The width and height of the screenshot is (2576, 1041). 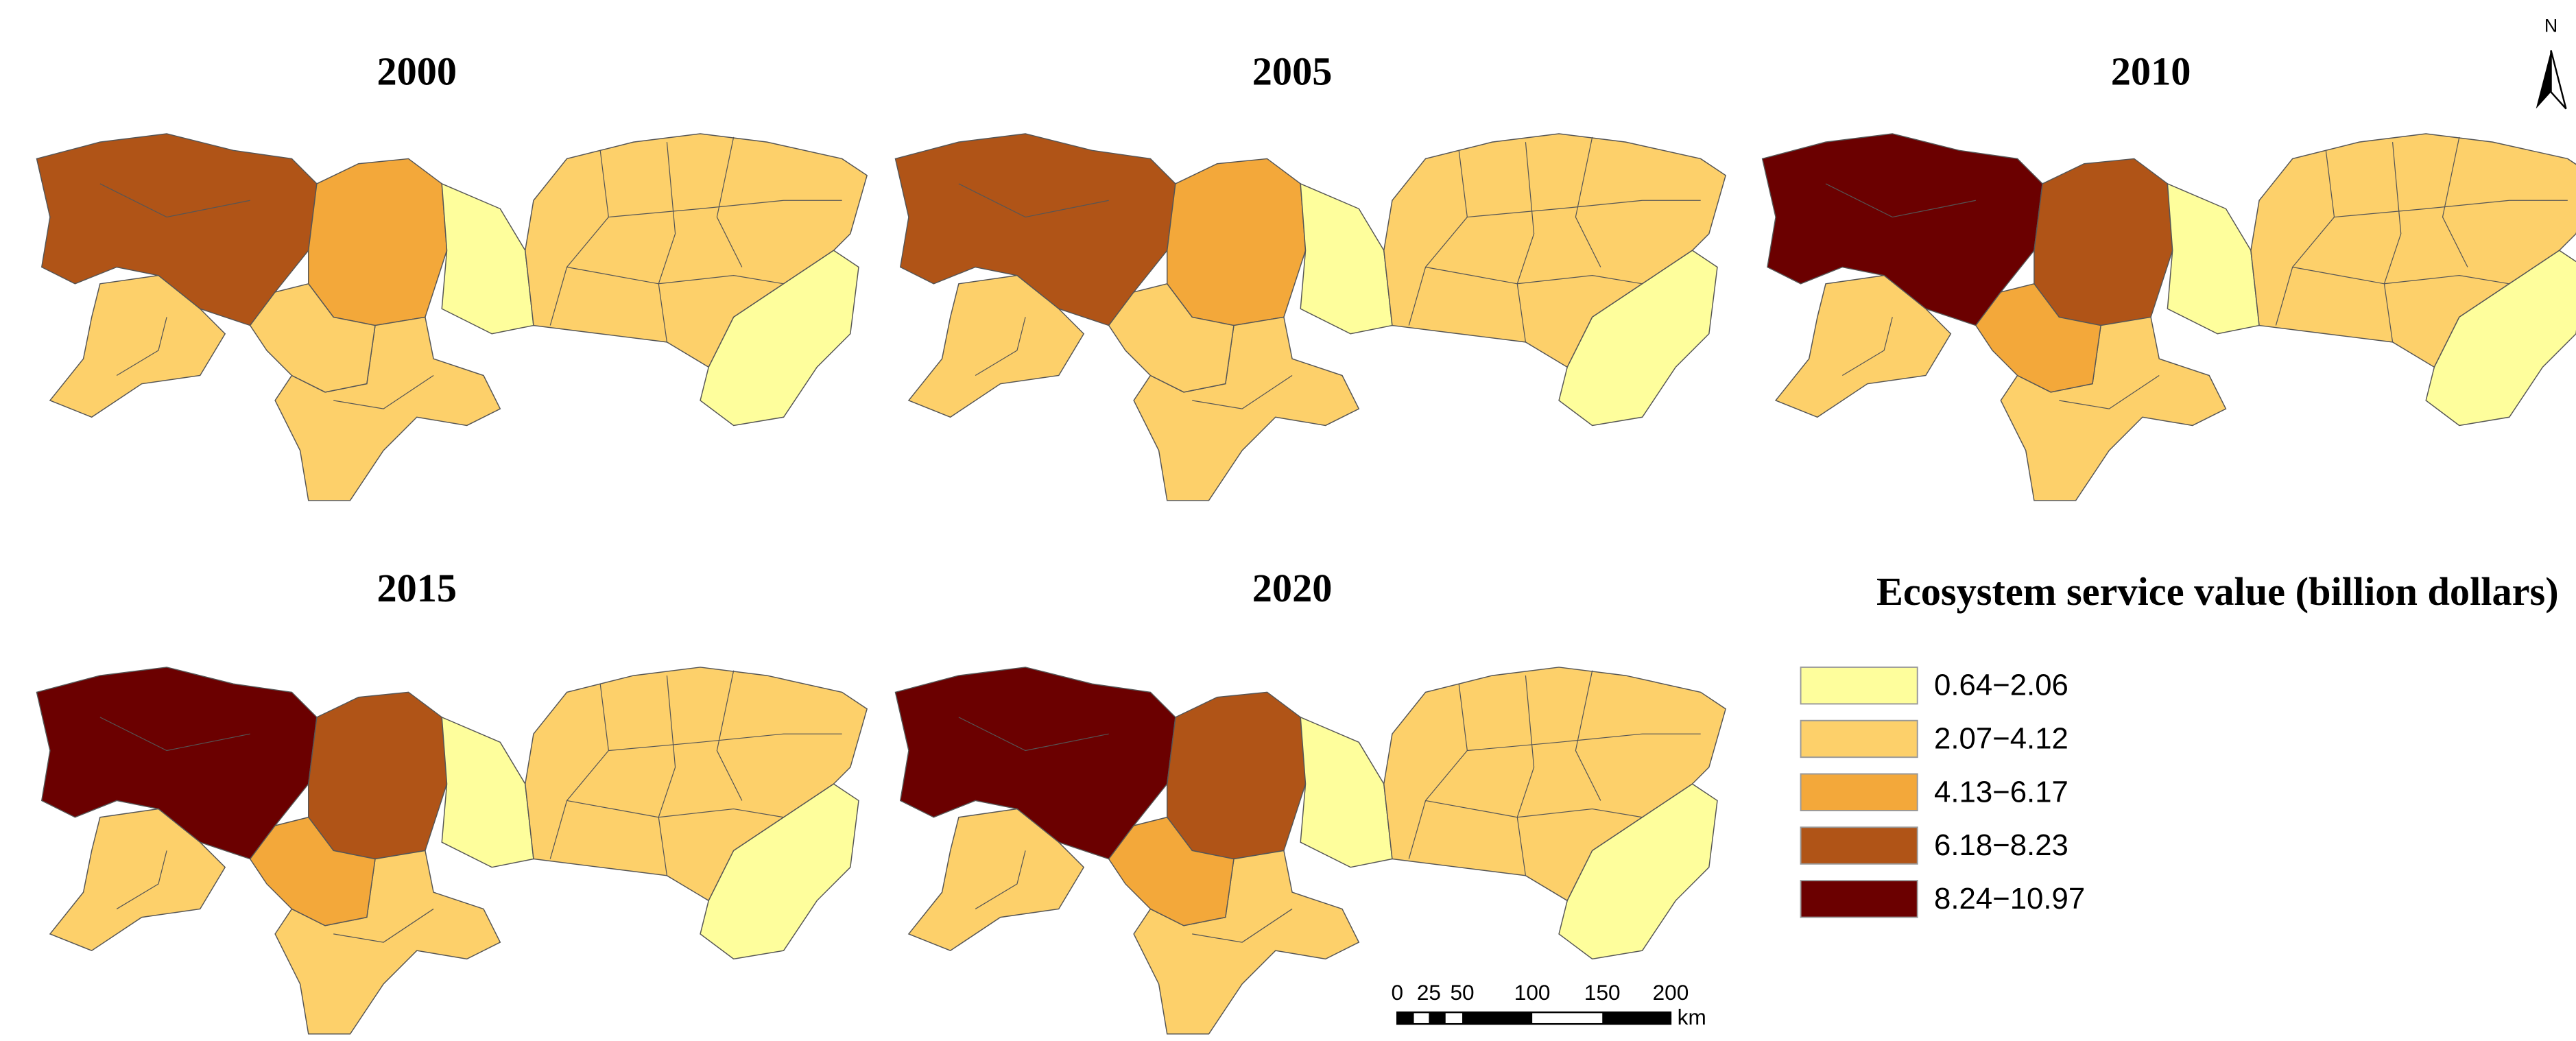 I want to click on legend-label: 6.18−8.23, so click(x=2001, y=845).